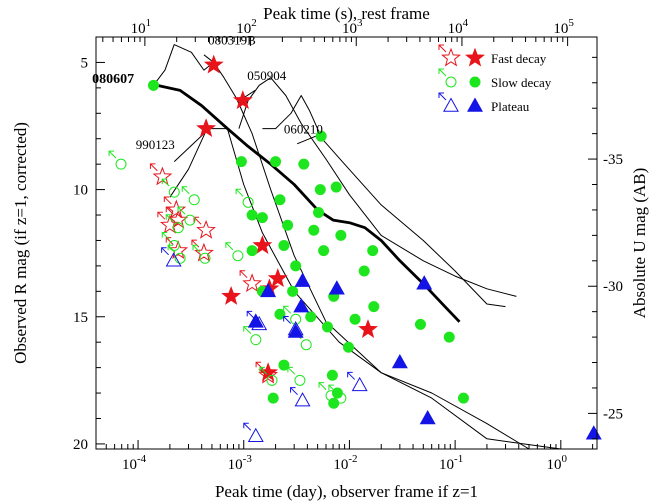  What do you see at coordinates (519, 58) in the screenshot?
I see `legend-label: Fast decay` at bounding box center [519, 58].